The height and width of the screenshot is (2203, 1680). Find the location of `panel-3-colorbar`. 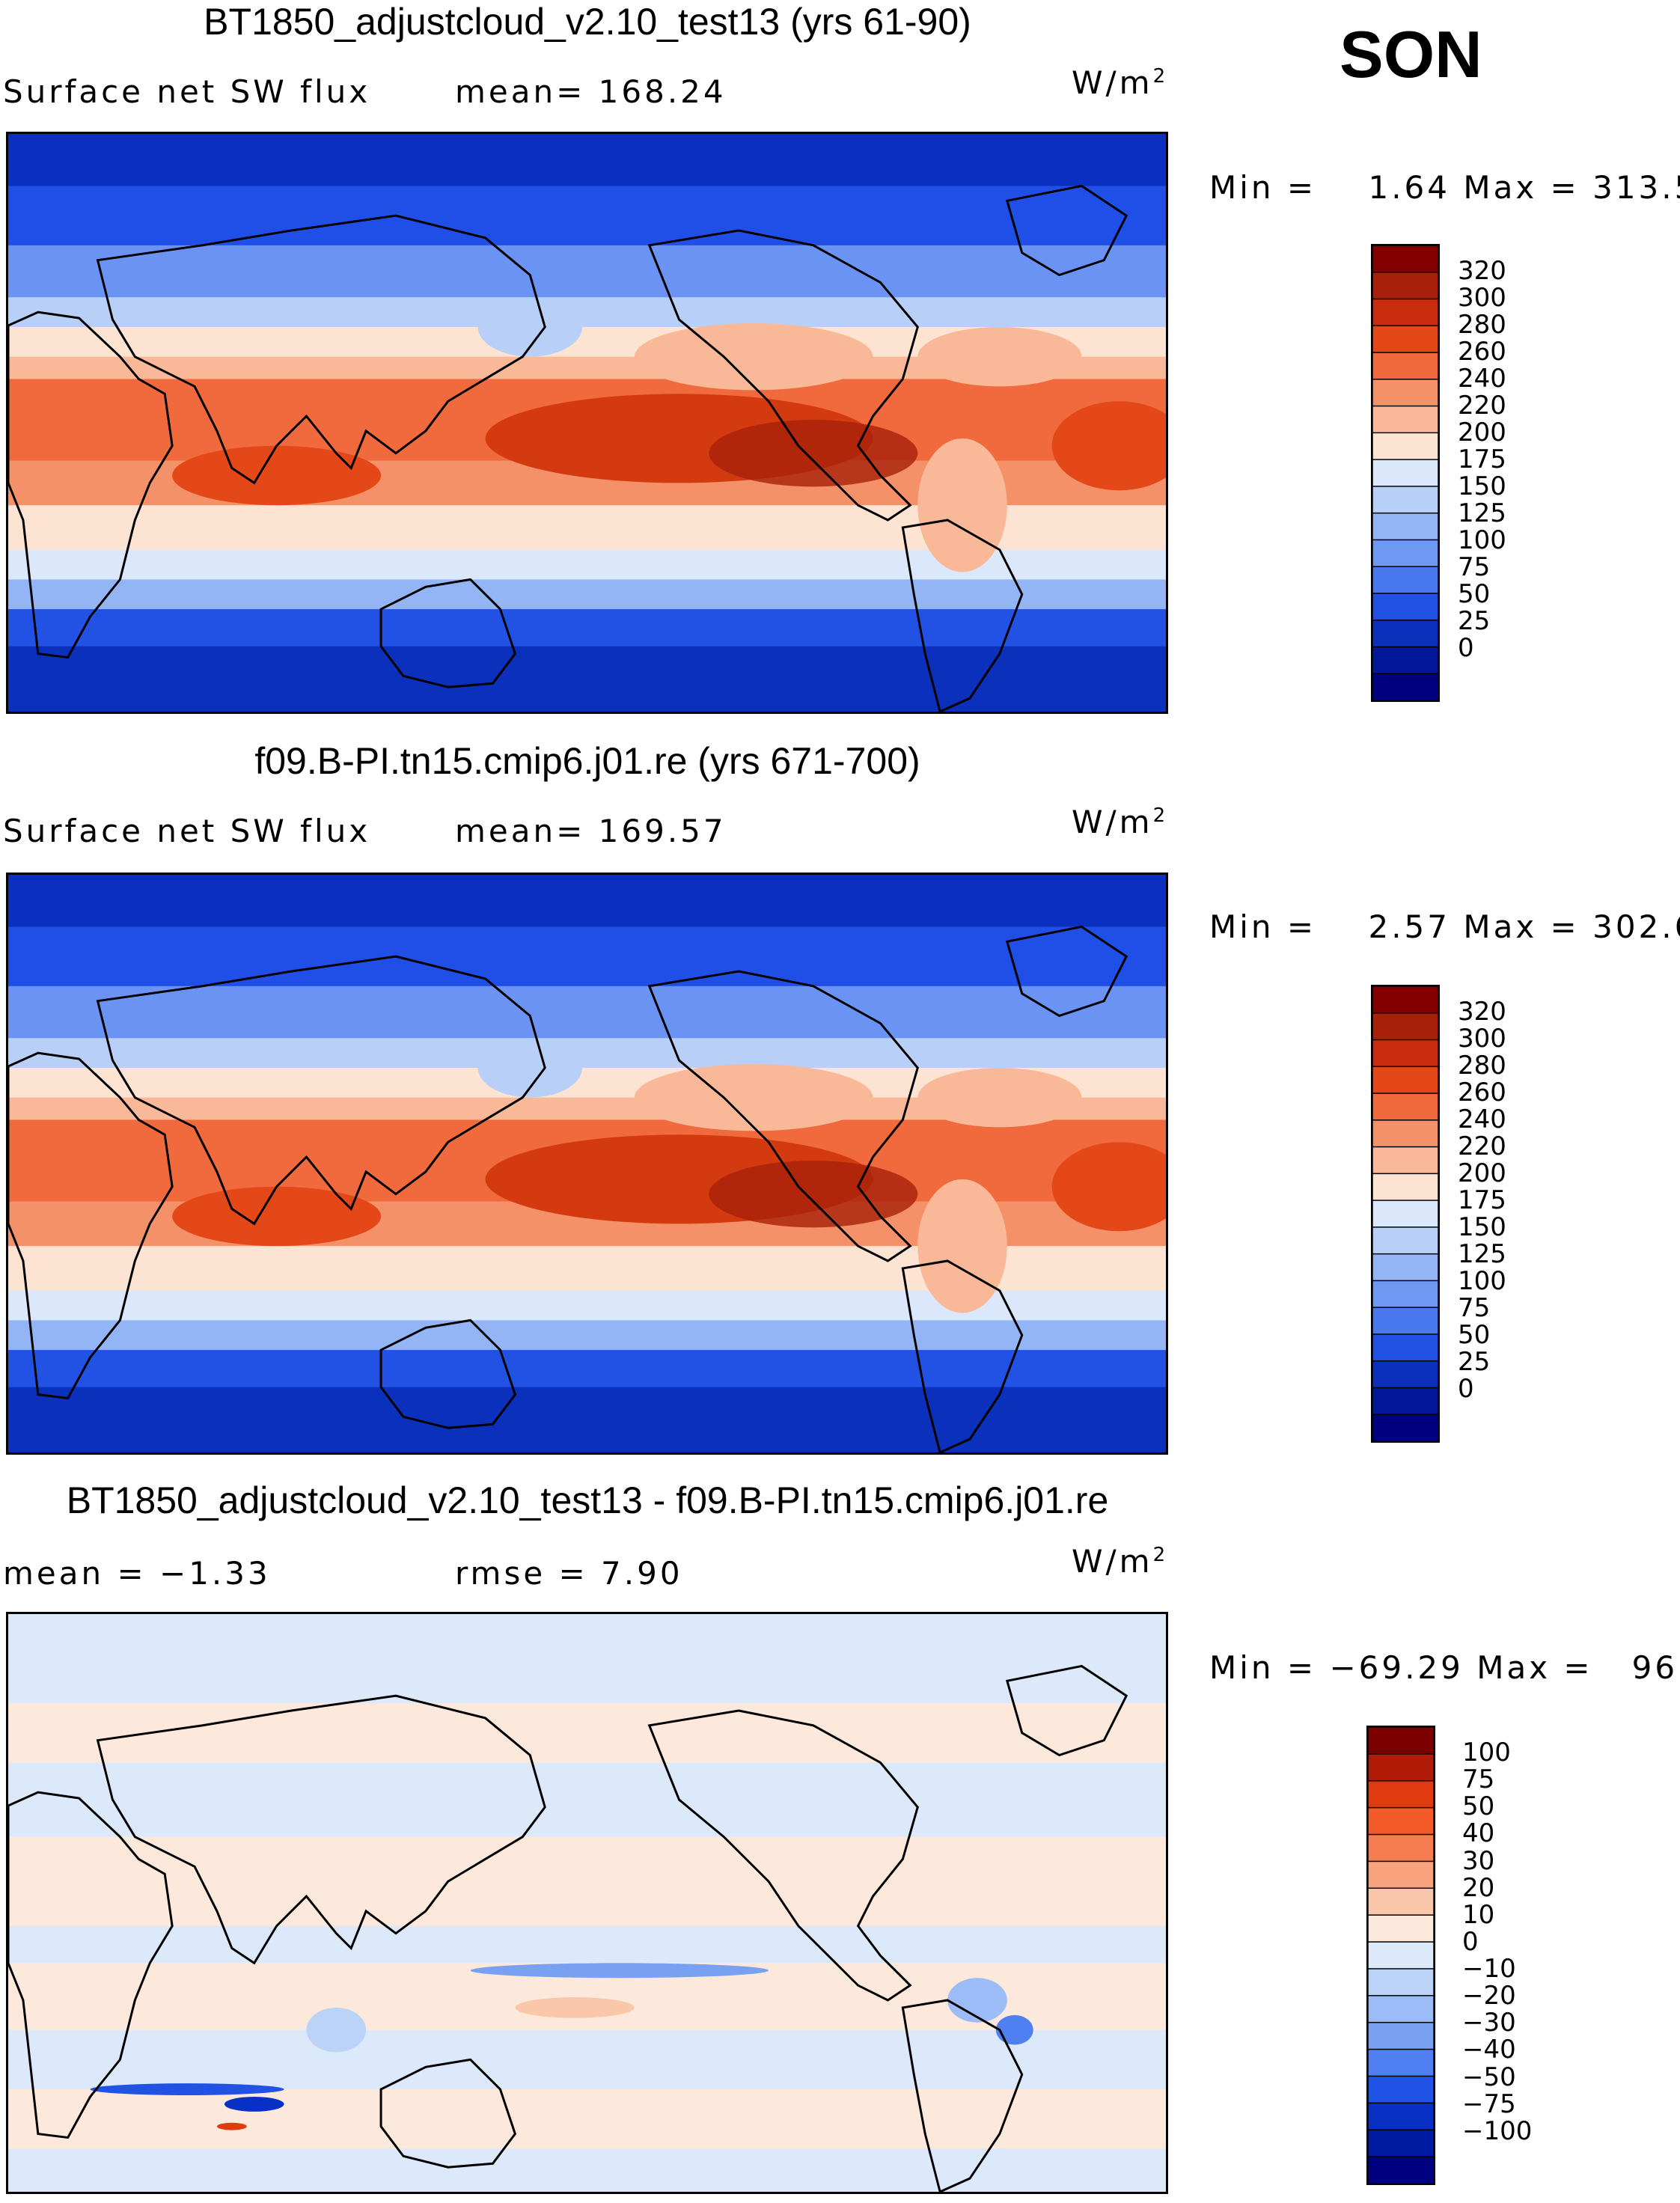

panel-3-colorbar is located at coordinates (1400, 1956).